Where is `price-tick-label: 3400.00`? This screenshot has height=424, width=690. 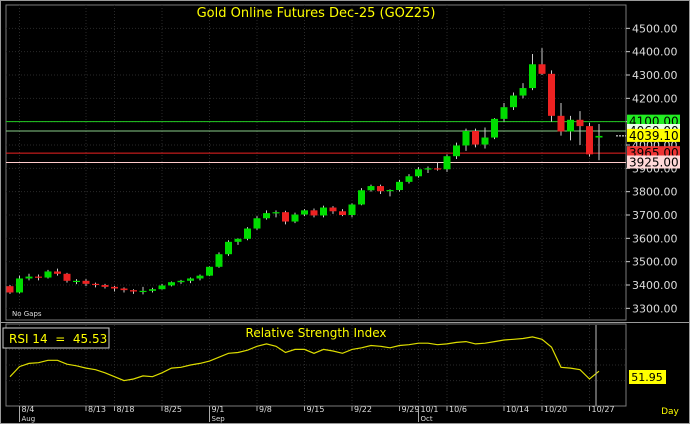 price-tick-label: 3400.00 is located at coordinates (655, 285).